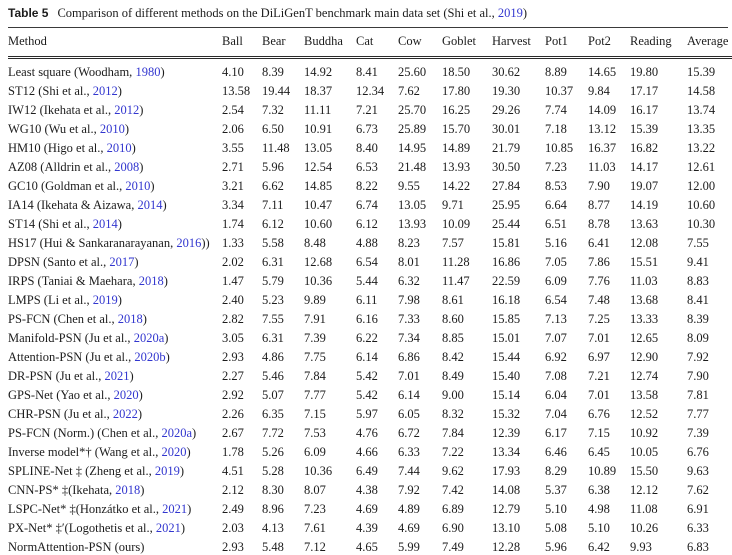 This screenshot has height=555, width=732. I want to click on value-cell: 3.21, so click(233, 186).